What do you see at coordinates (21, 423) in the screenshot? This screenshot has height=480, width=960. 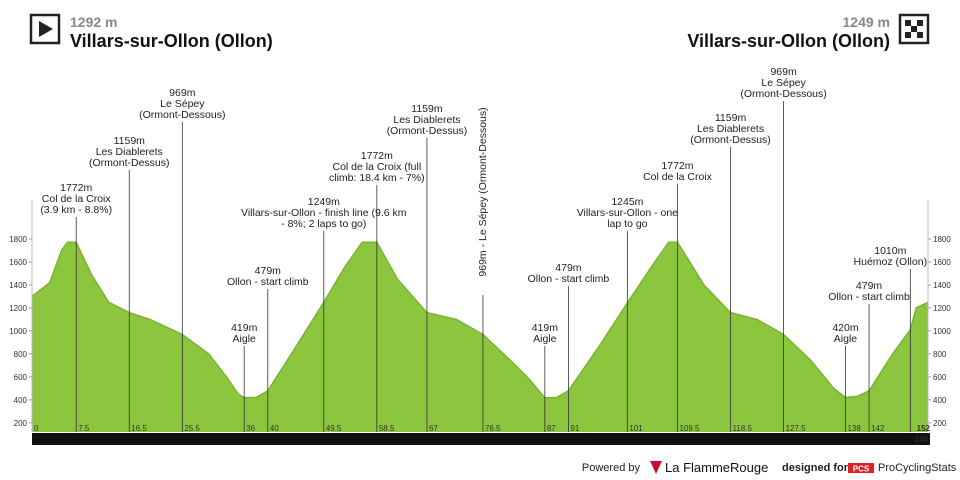 I see `y-tick-label: 200` at bounding box center [21, 423].